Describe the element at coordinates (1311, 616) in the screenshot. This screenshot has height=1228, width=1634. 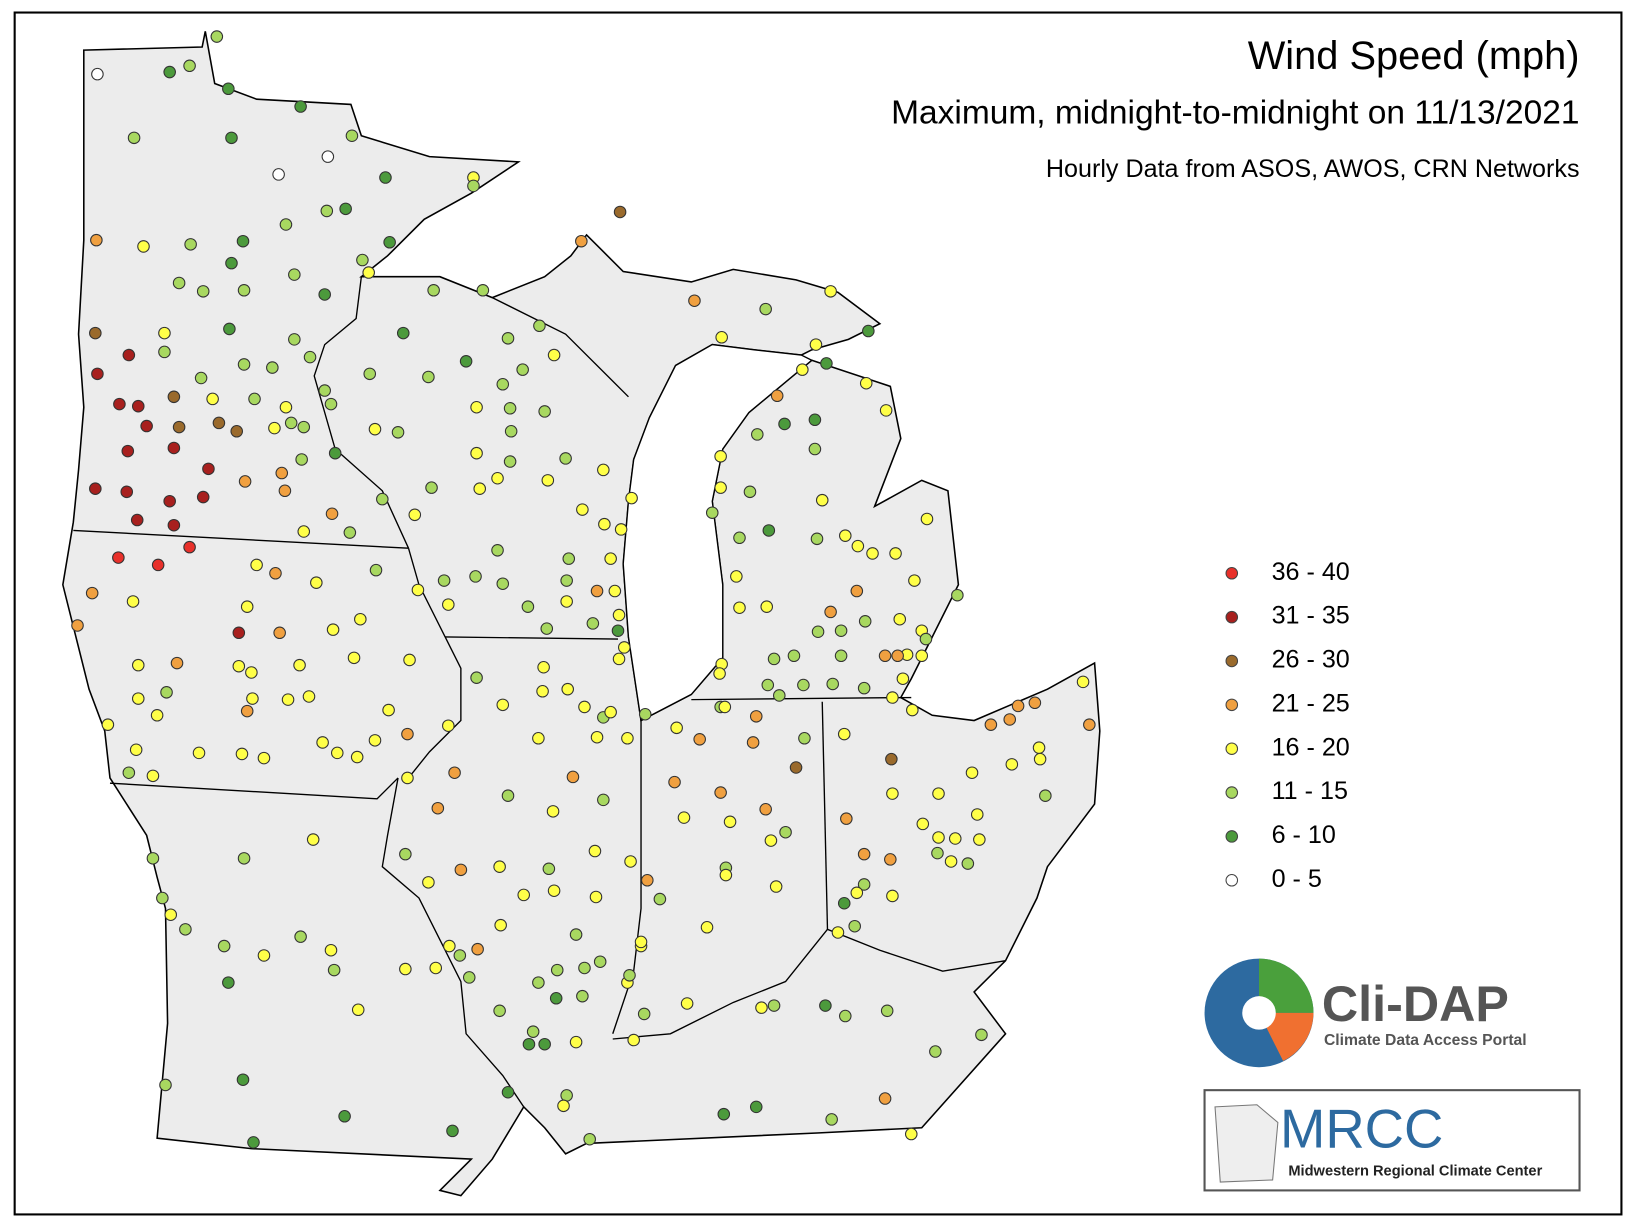
I see `legend-label: 31 - 35` at that location.